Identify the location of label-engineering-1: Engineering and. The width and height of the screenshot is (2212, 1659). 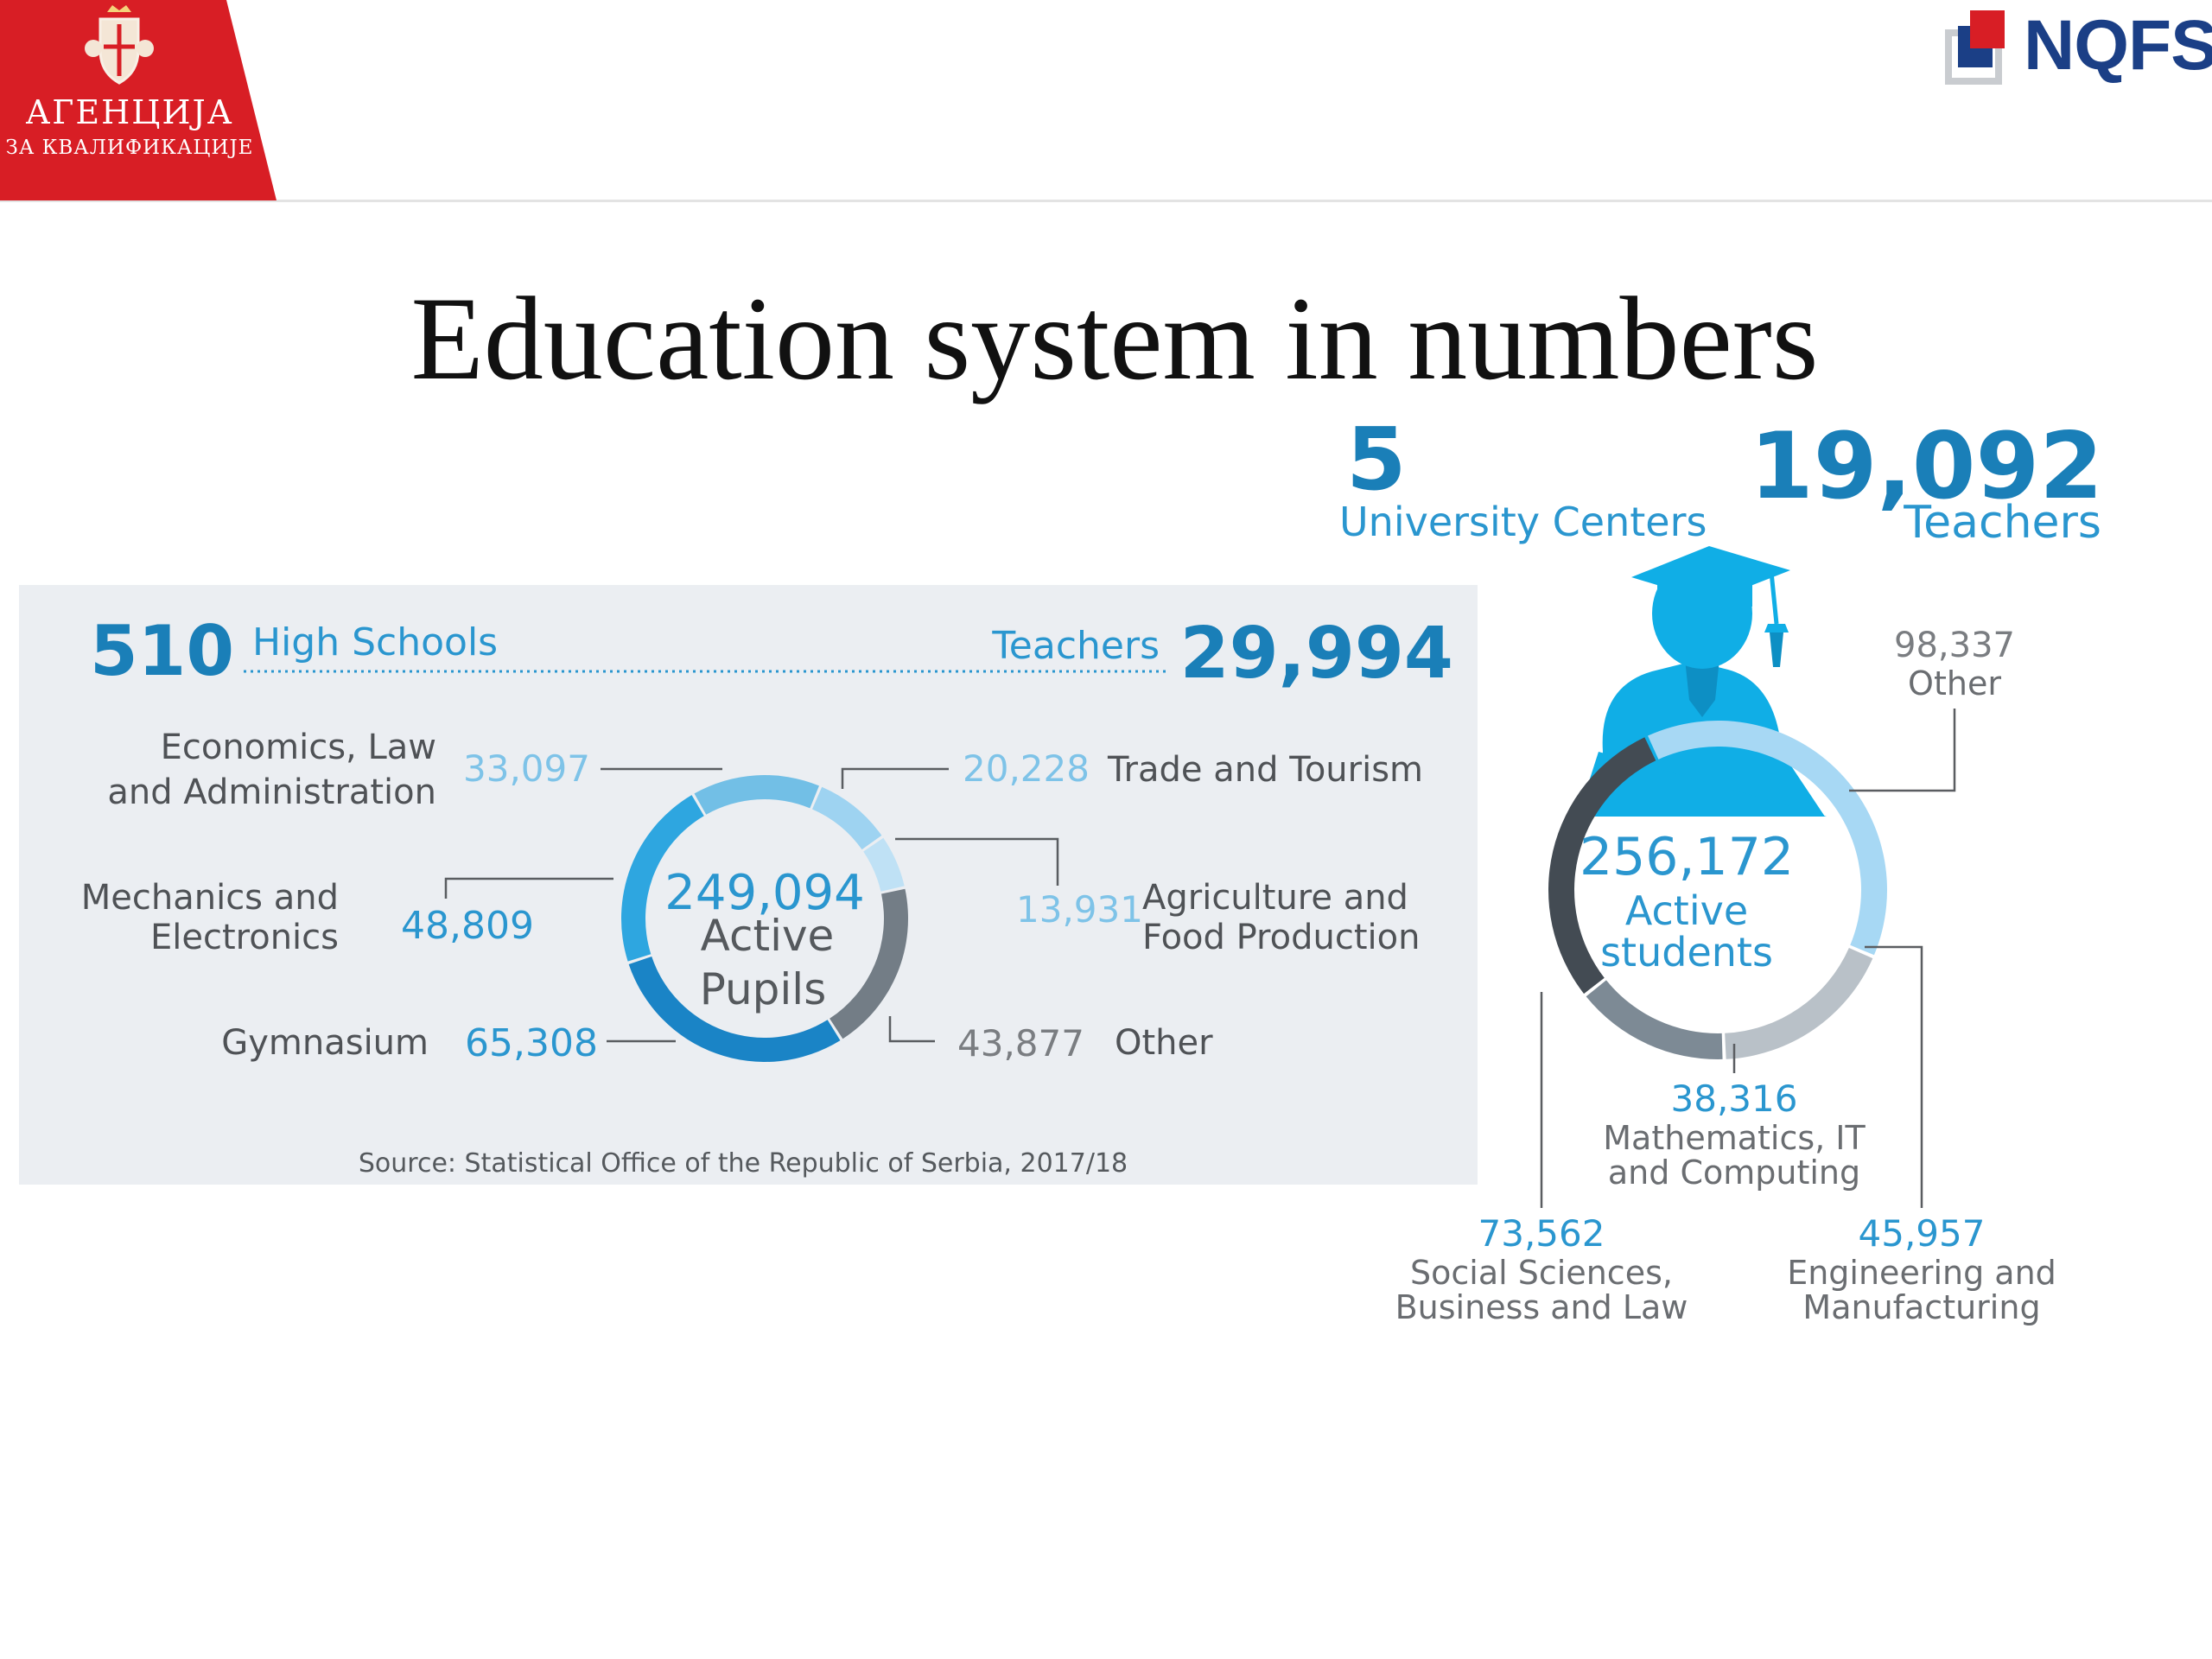
(1921, 1273).